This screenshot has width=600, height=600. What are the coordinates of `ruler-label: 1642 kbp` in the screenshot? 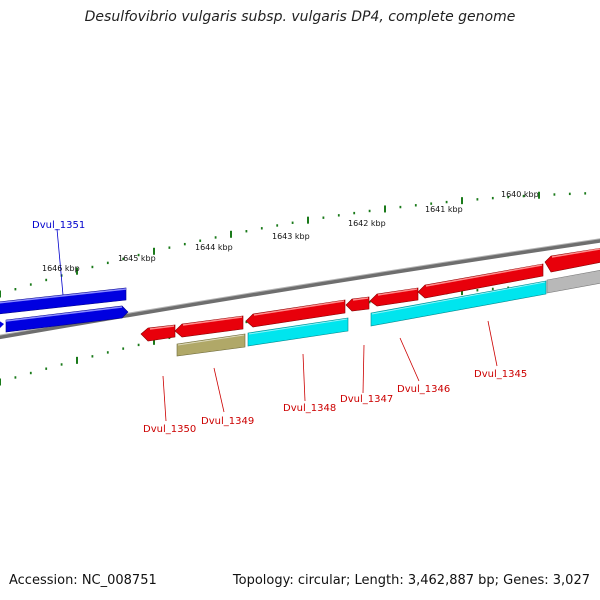 It's located at (367, 223).